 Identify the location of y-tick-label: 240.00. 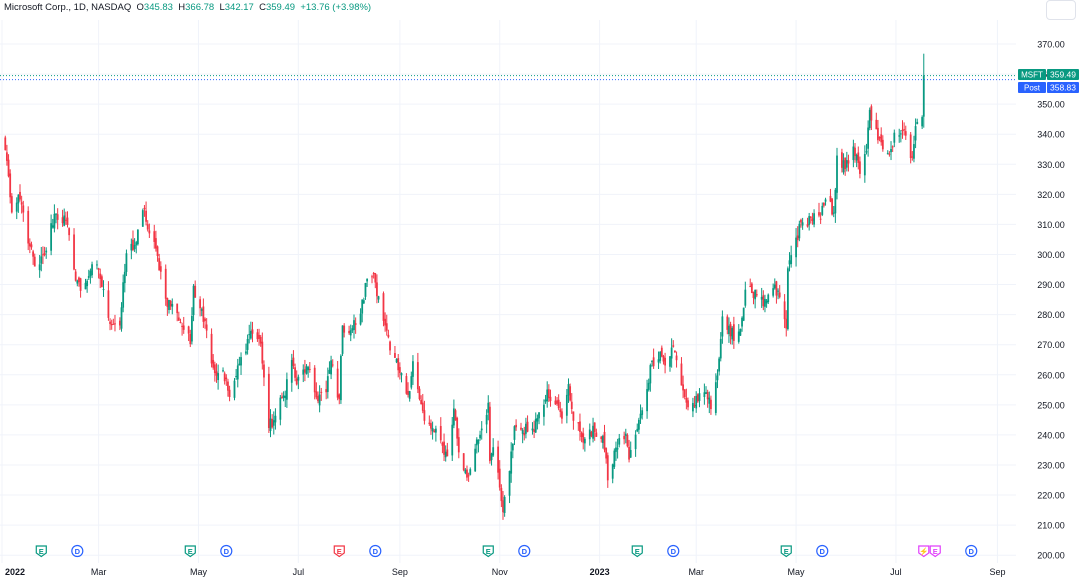
(1051, 435).